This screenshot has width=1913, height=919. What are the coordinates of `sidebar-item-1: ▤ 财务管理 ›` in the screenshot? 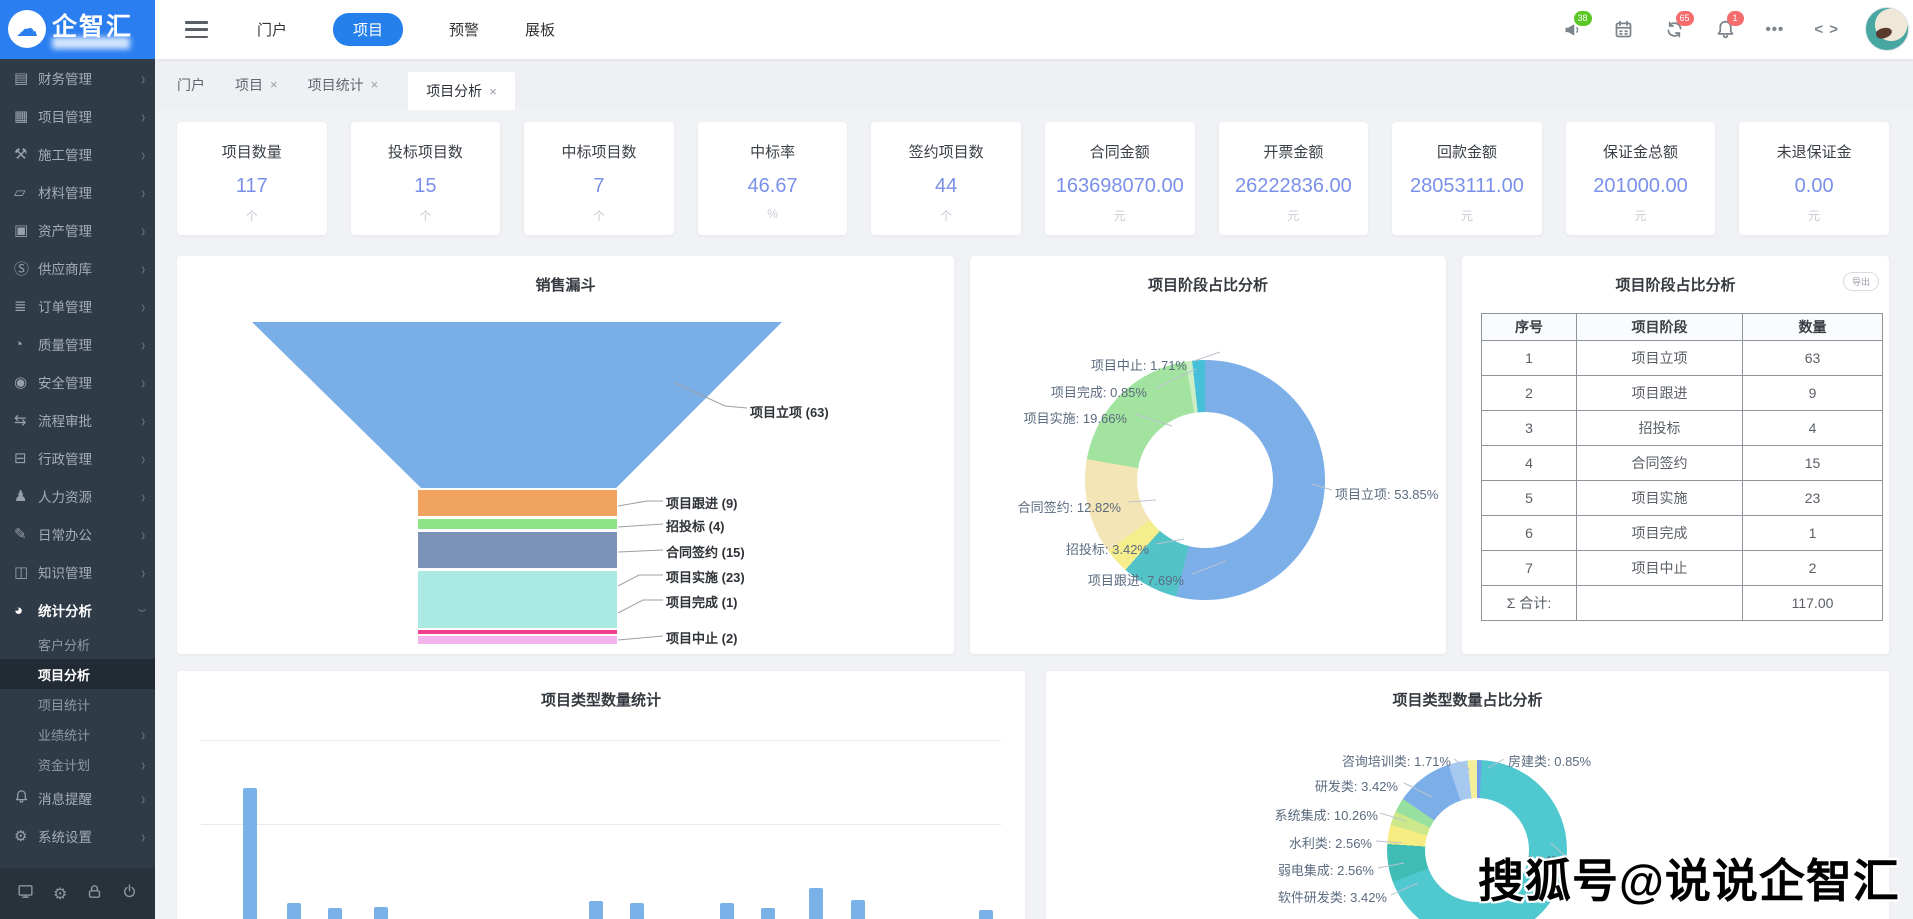 It's located at (77, 78).